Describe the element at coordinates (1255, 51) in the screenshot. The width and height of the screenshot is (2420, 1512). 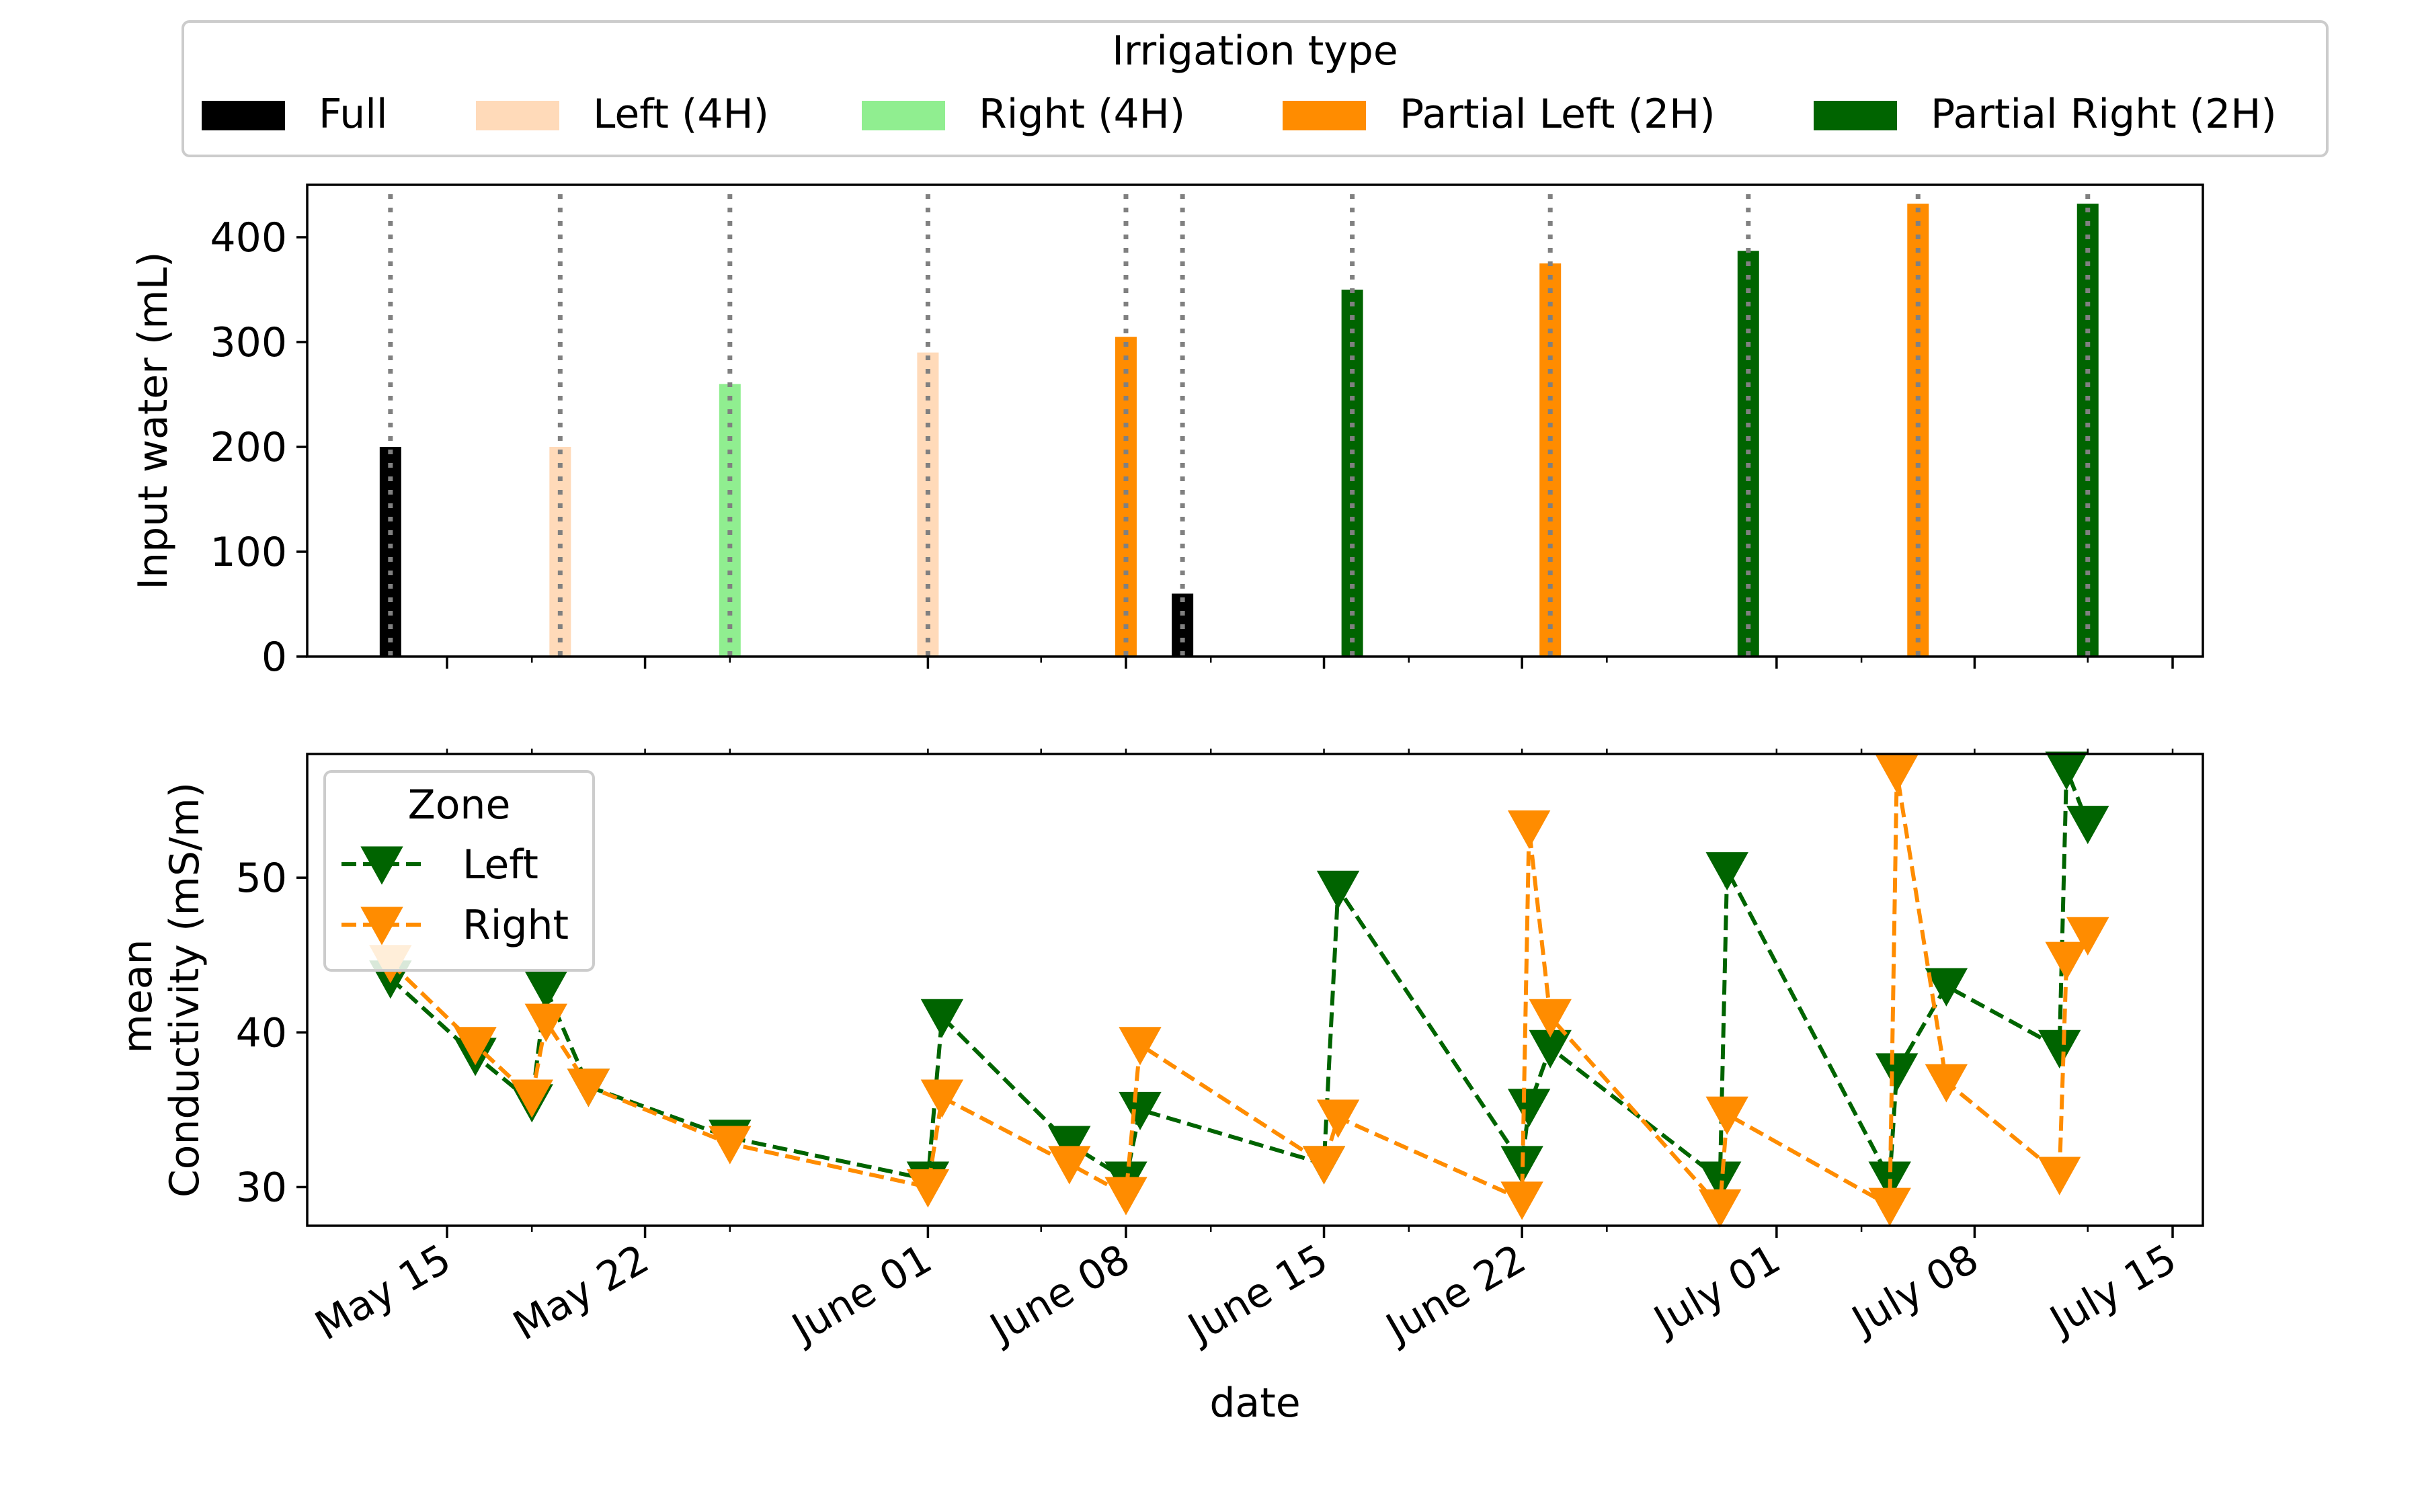
I see `irrigation-legend-title: Irrigation type` at that location.